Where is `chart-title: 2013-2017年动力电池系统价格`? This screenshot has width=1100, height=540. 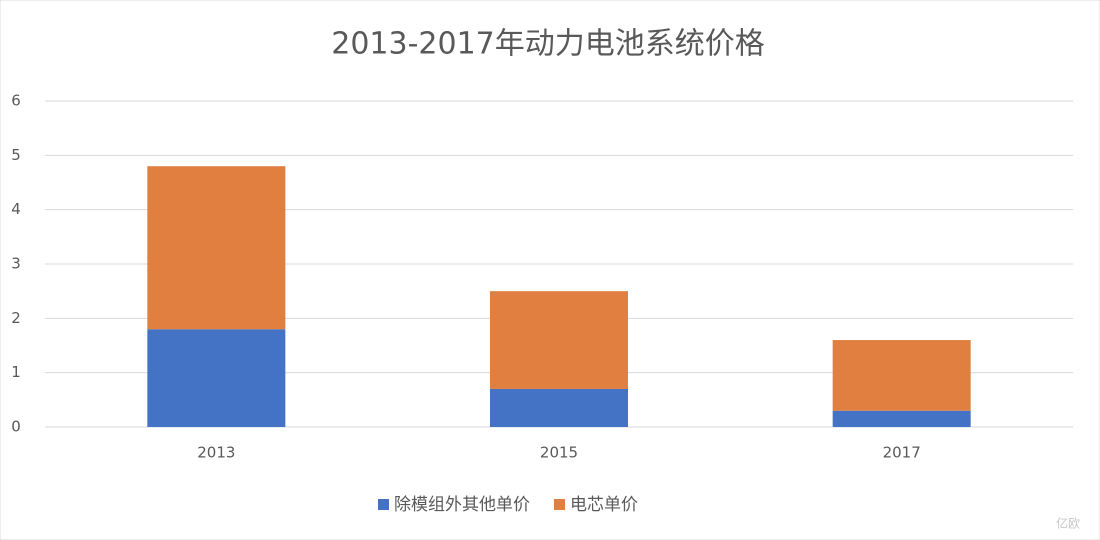
chart-title: 2013-2017年动力电池系统价格 is located at coordinates (548, 44).